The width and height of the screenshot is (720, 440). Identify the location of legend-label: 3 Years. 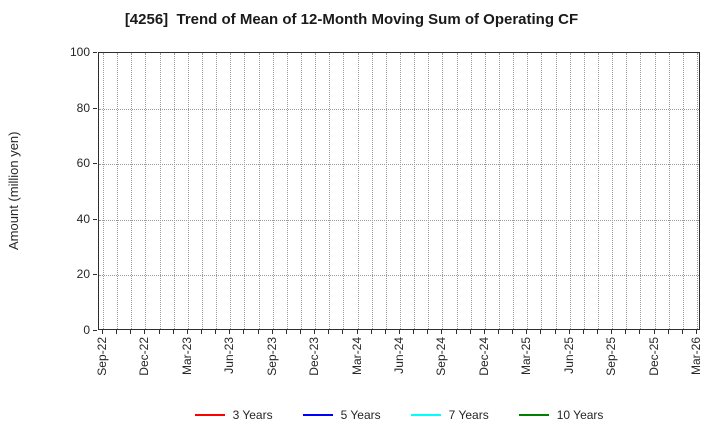
(252, 415).